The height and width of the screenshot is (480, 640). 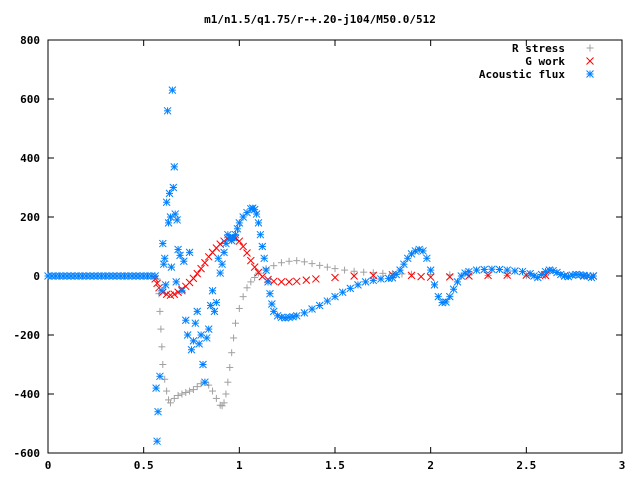 I want to click on y-tick-label: -200, so click(x=27, y=335).